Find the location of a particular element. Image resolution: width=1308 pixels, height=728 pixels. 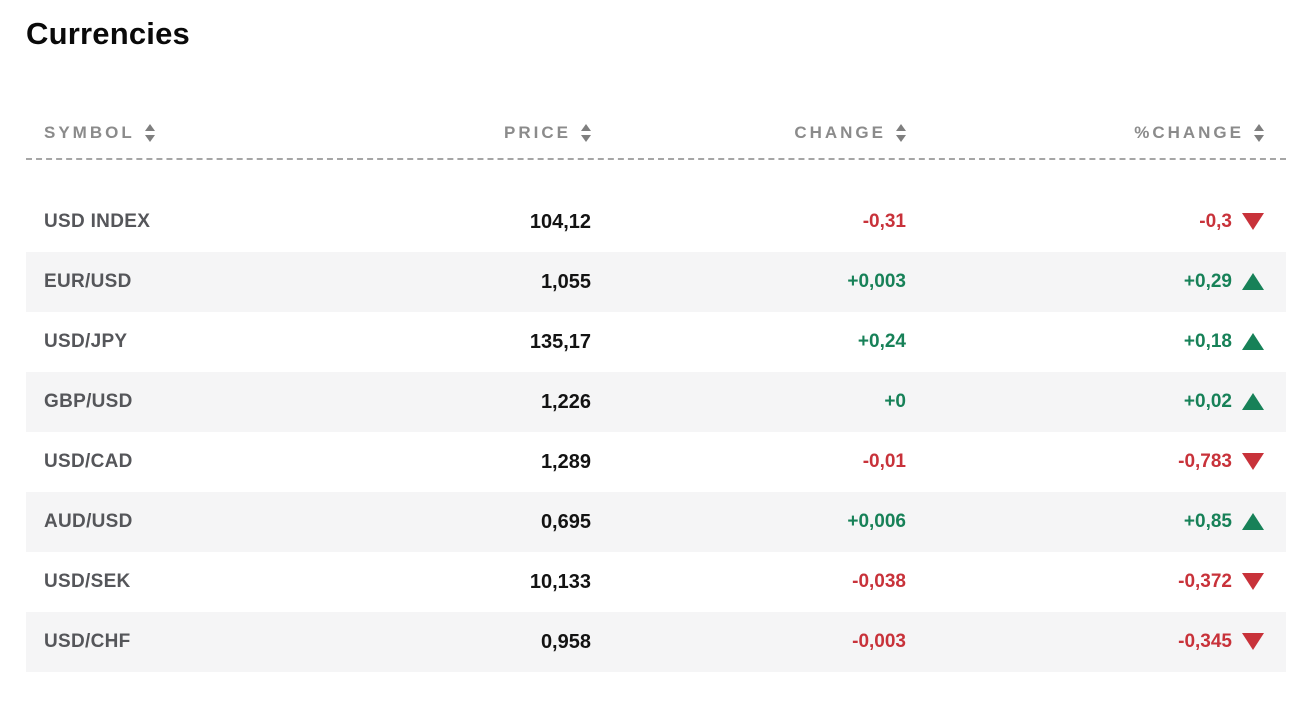

pct-change-value: +0,18 is located at coordinates (1207, 341).